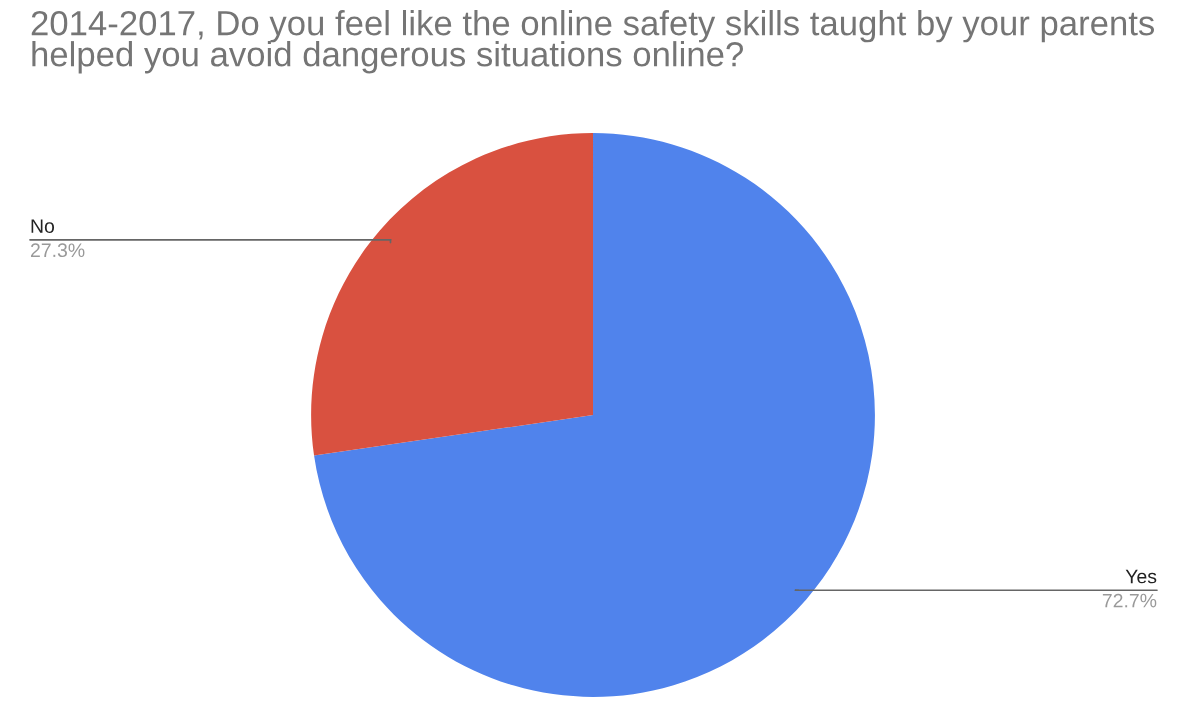 The image size is (1187, 723). I want to click on slice-label: No, so click(43, 226).